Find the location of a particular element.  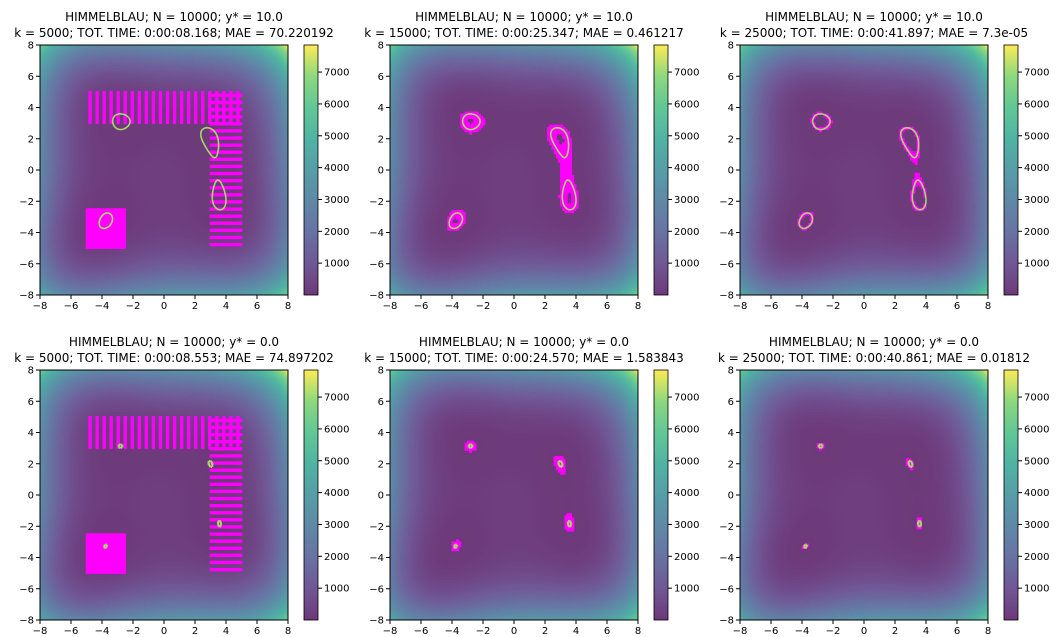

y-tick-label: 6 is located at coordinates (31, 402).